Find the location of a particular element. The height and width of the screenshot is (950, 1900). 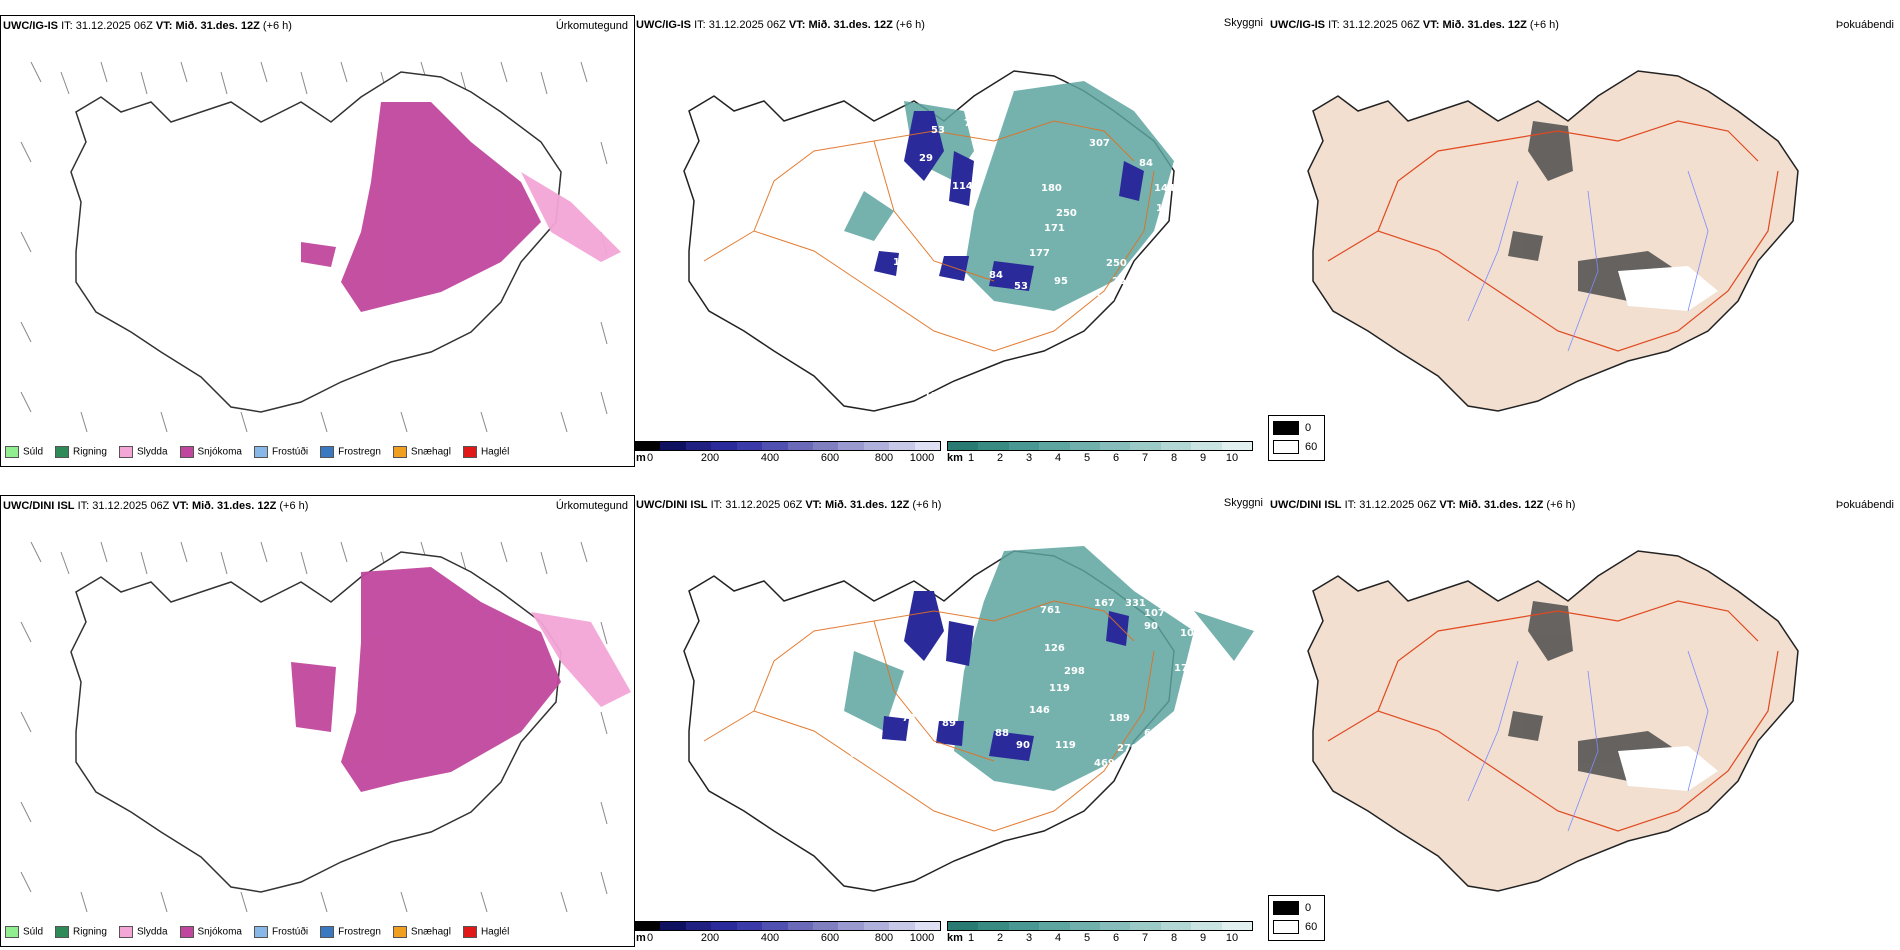

low-visibility-areas is located at coordinates (1049, 668).